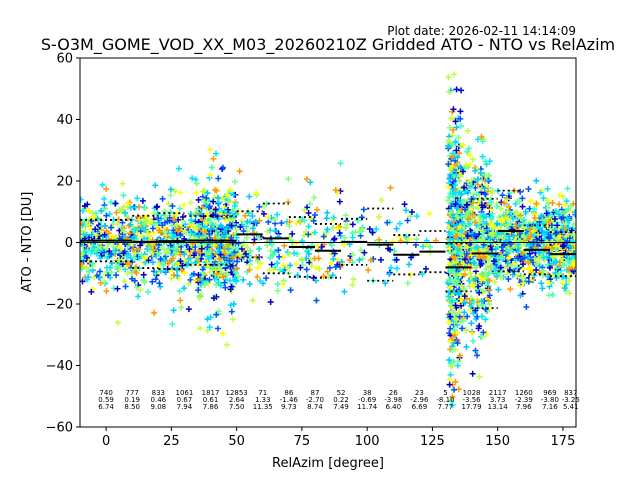  Describe the element at coordinates (550, 407) in the screenshot. I see `bin-std-label: 7.16` at that location.